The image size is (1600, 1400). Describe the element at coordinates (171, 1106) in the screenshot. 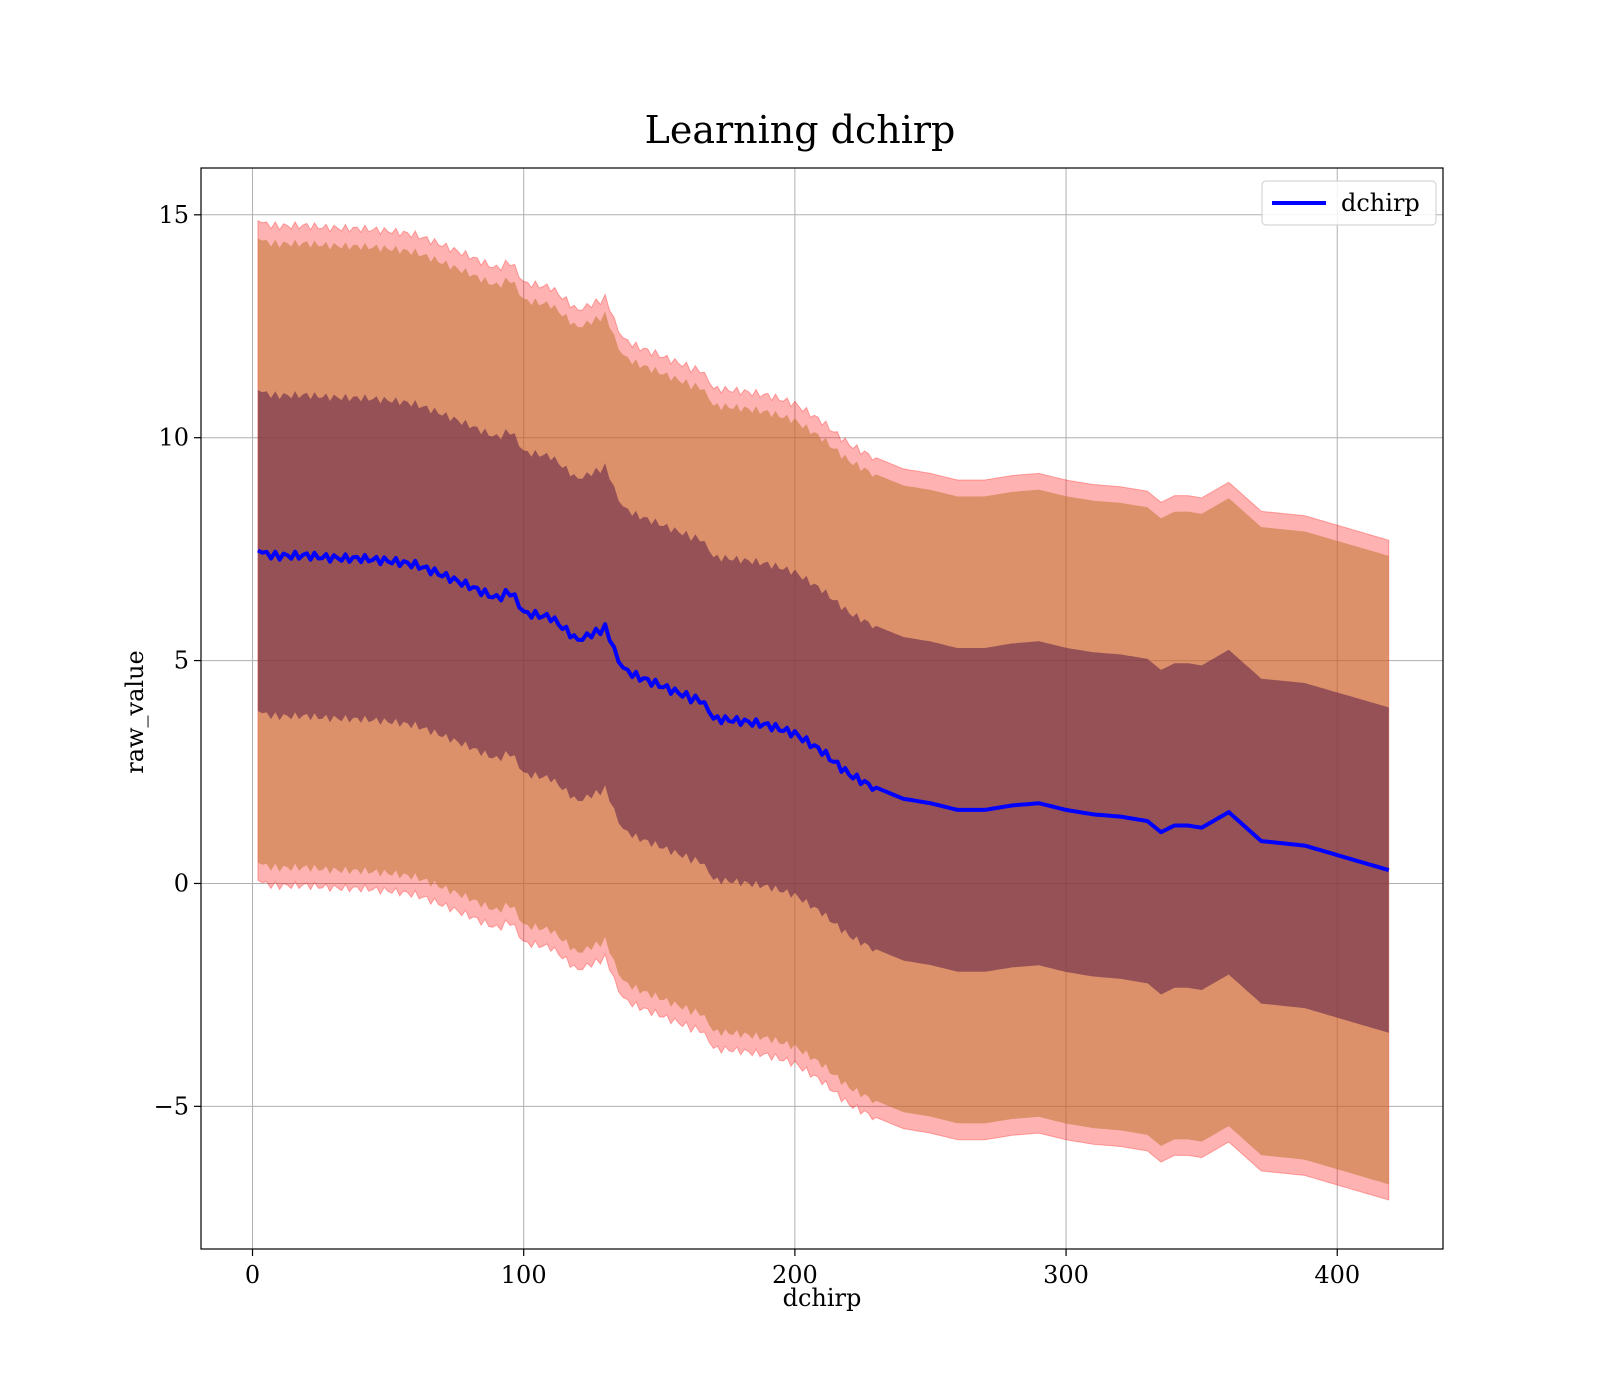

I see `y-tick-label: −5` at that location.